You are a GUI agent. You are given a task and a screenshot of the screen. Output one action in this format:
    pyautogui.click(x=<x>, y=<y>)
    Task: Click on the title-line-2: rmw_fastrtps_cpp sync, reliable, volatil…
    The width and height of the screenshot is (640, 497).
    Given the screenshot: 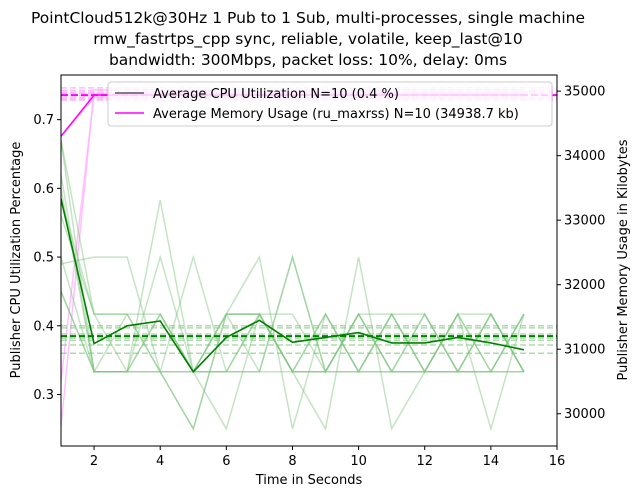 What is the action you would take?
    pyautogui.click(x=307, y=39)
    